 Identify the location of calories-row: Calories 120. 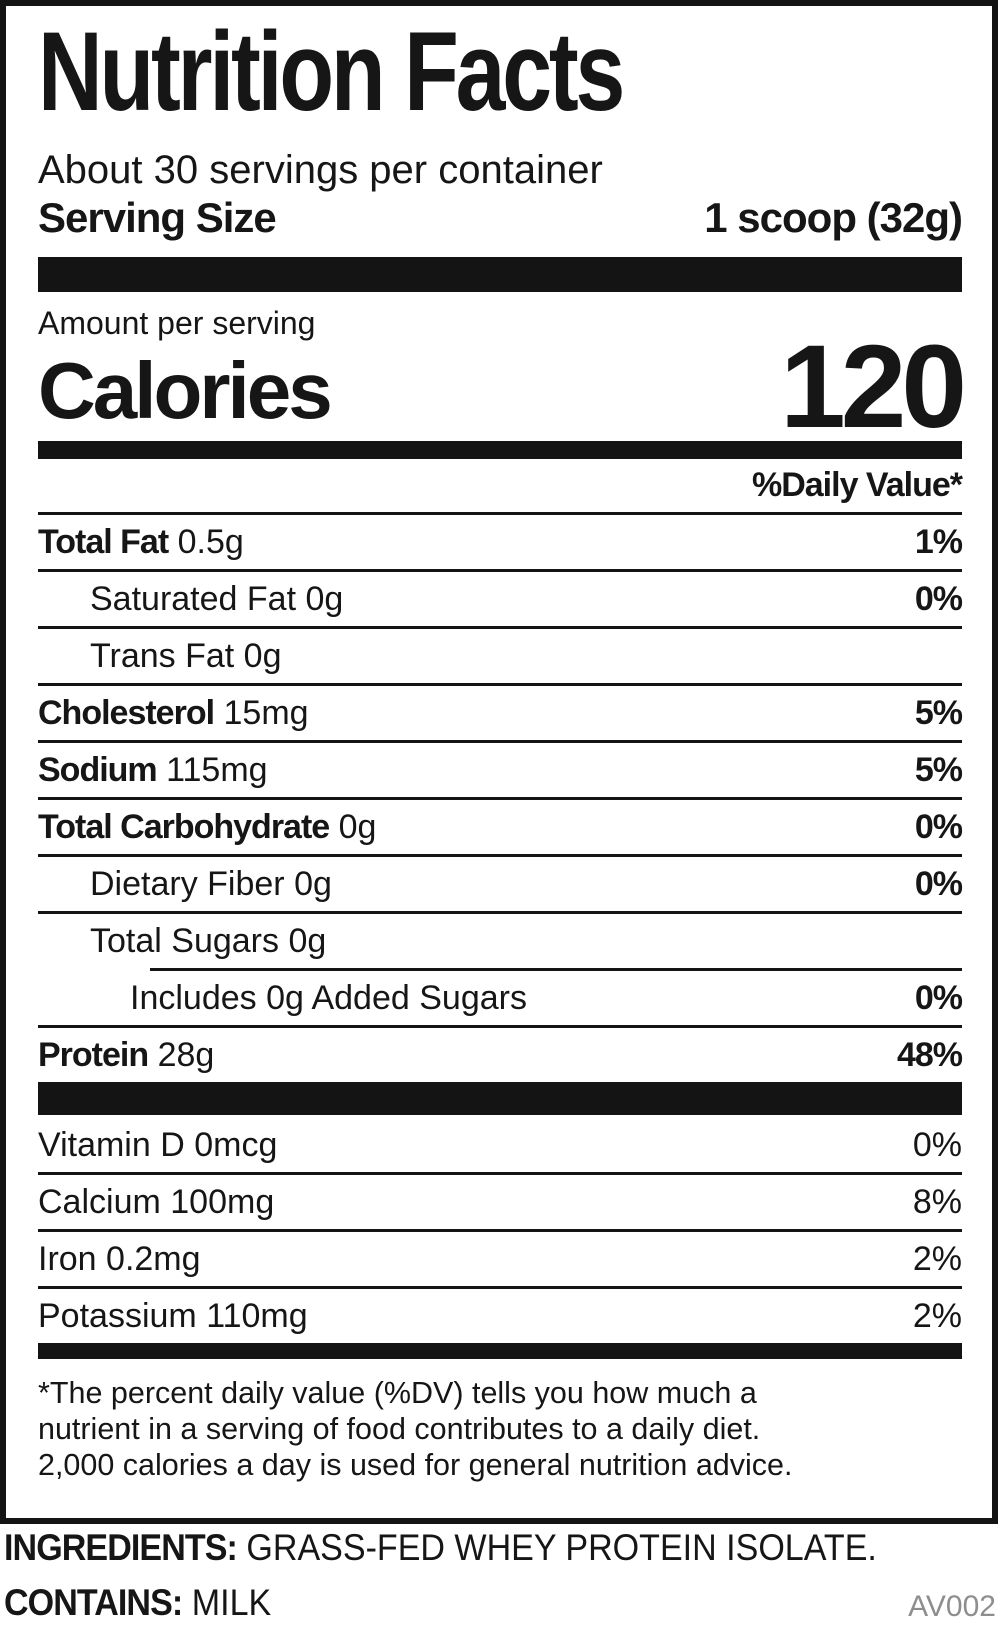
(502, 387).